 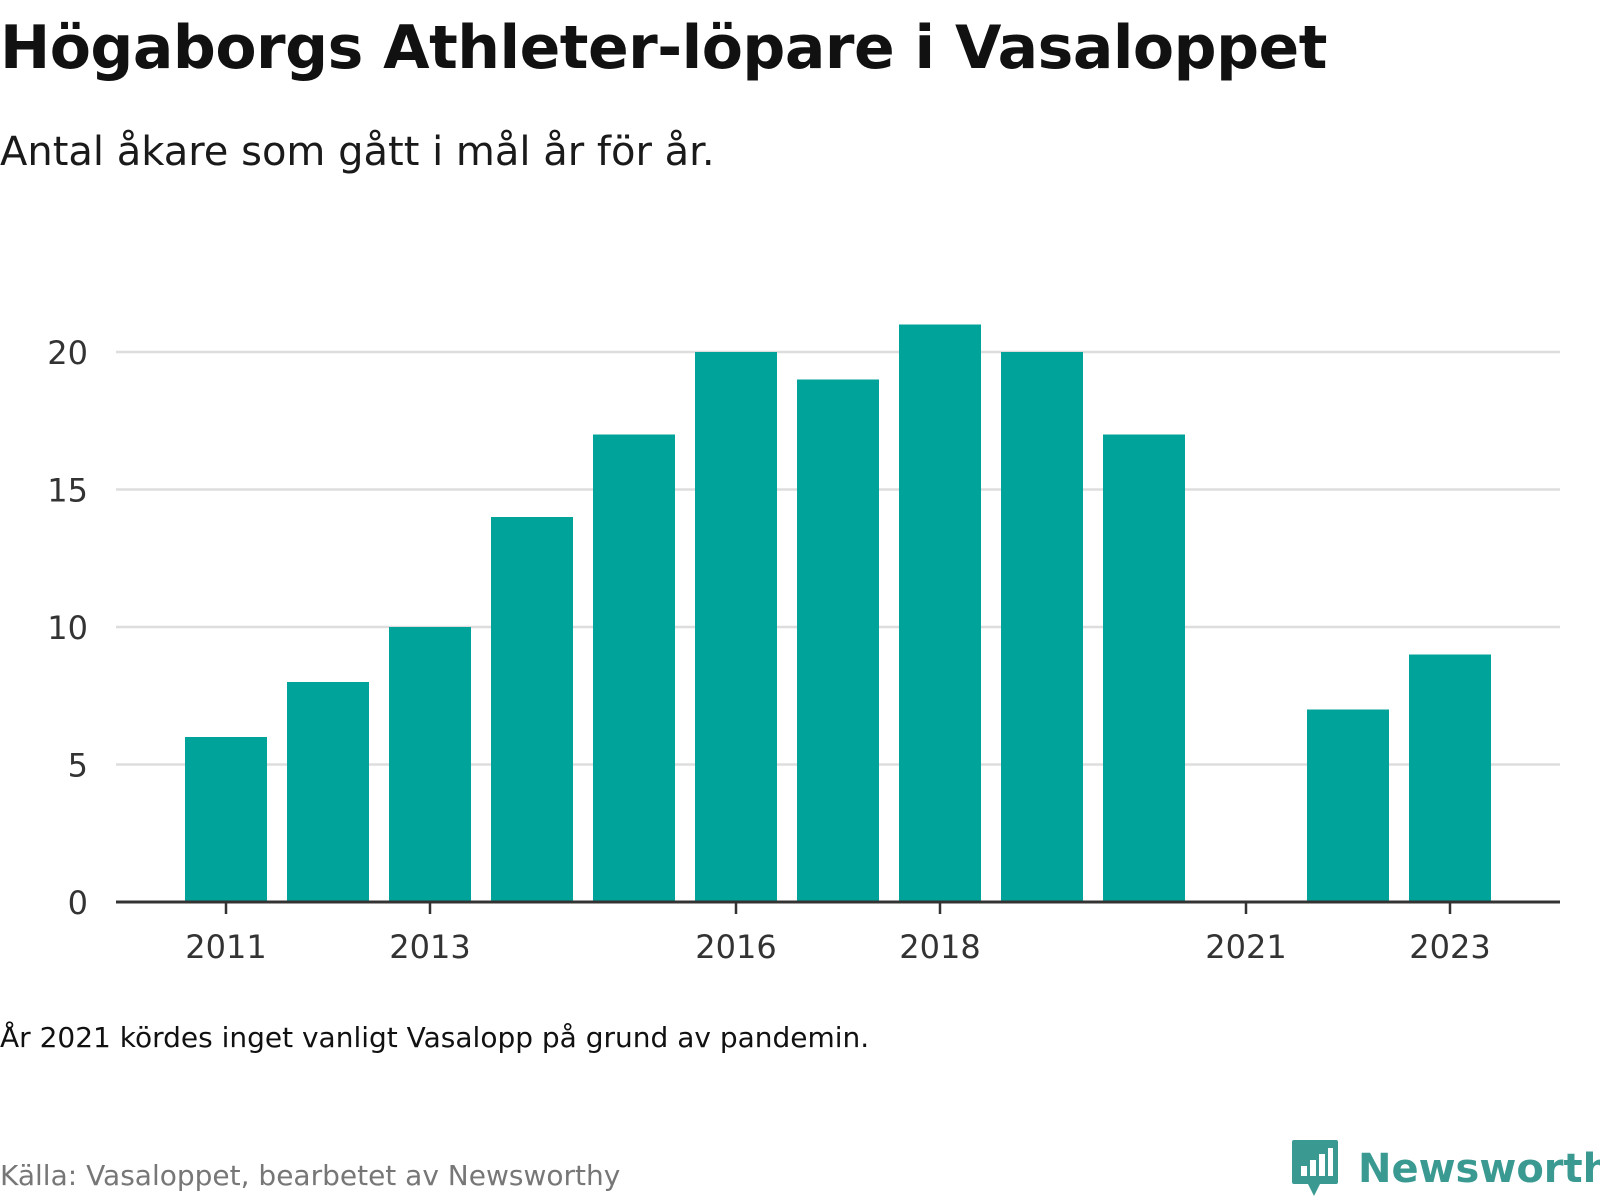 I want to click on bar-2014, so click(x=532, y=709).